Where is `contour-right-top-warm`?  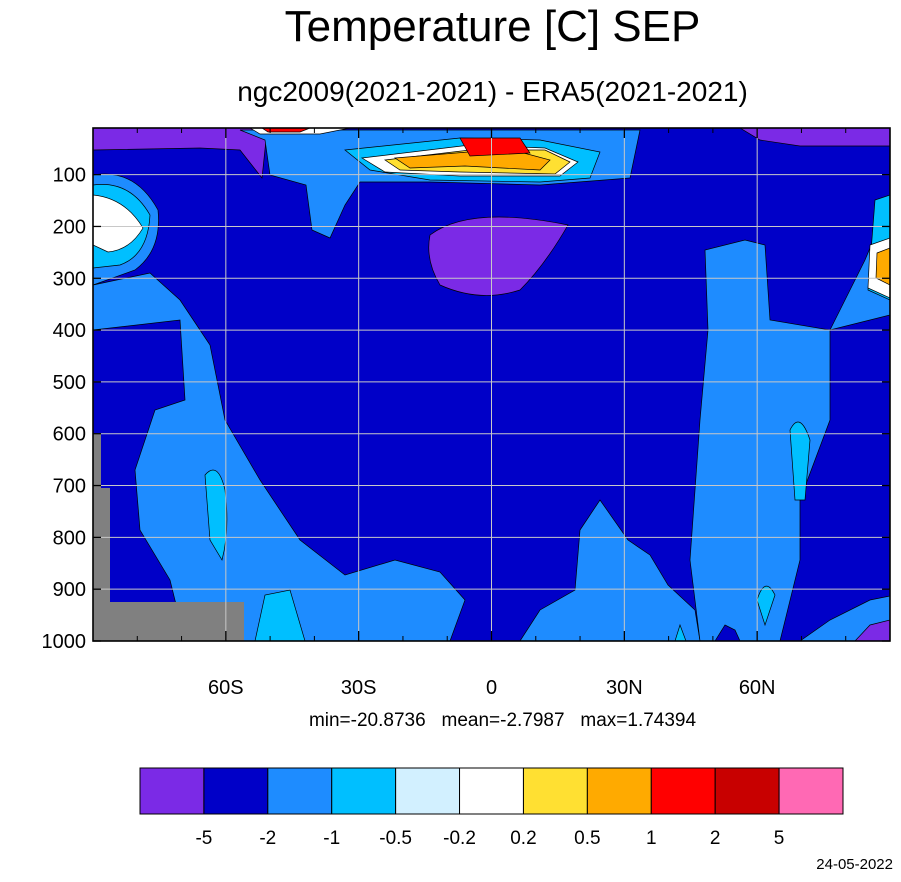
contour-right-top-warm is located at coordinates (859, 265).